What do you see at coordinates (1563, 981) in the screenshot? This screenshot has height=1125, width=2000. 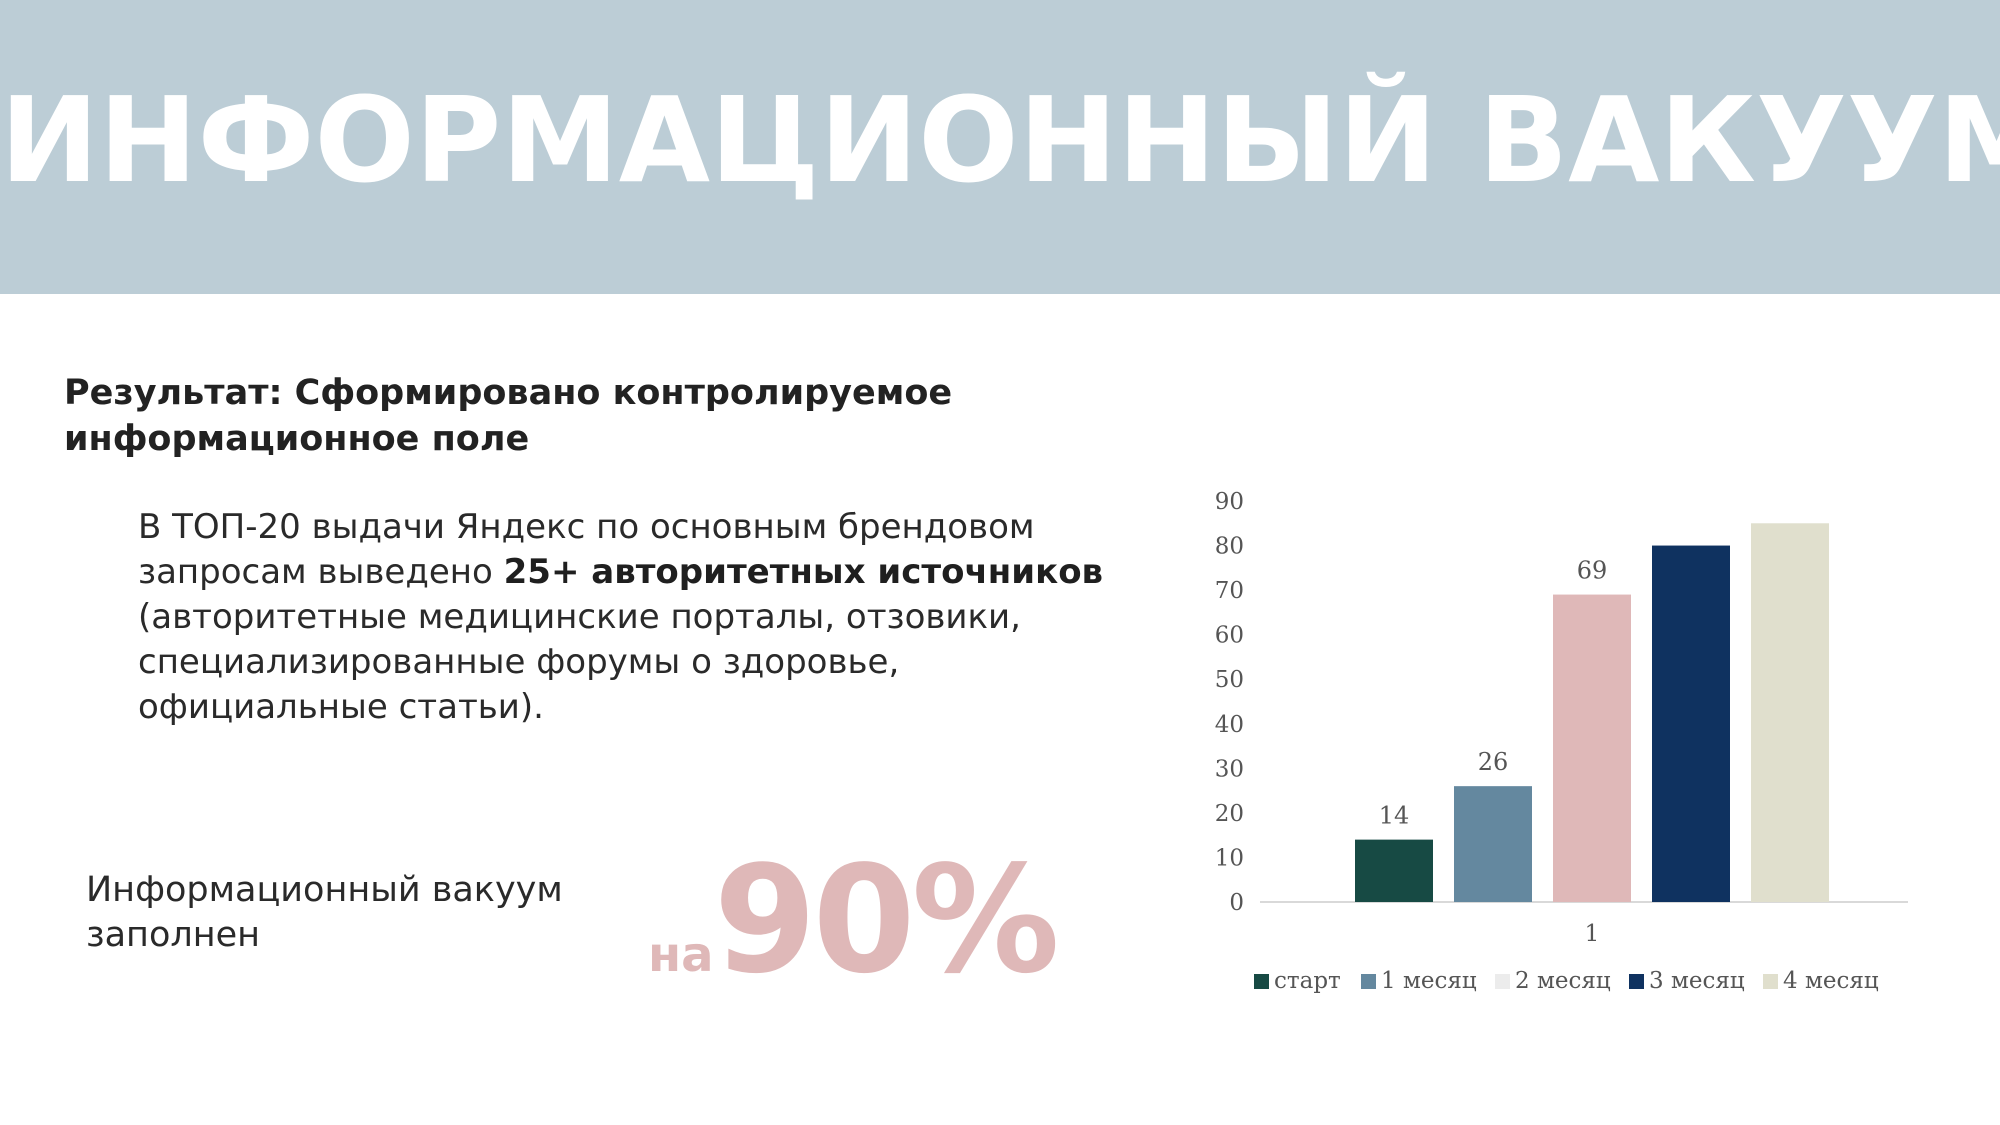 I see `legend-label: 2 месяц` at bounding box center [1563, 981].